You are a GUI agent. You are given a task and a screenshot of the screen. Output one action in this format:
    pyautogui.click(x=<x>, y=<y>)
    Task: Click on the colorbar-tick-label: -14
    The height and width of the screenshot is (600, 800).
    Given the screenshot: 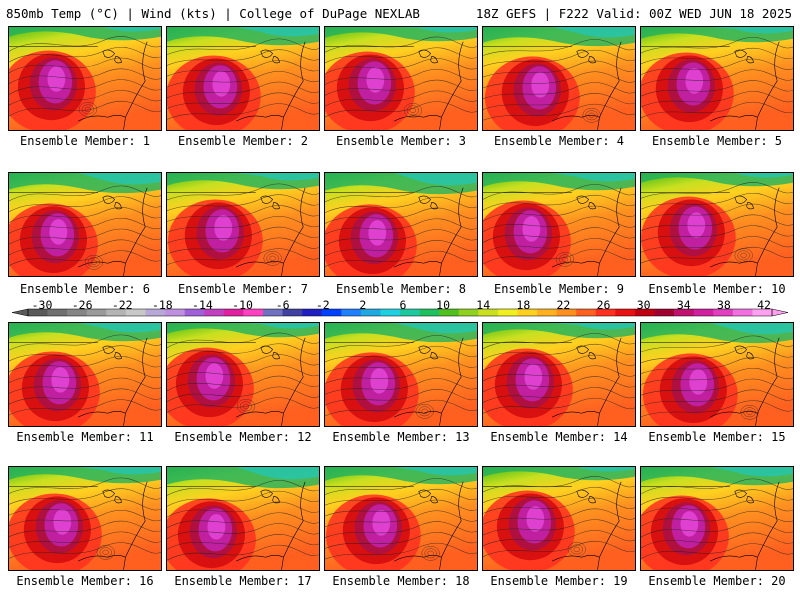 What is the action you would take?
    pyautogui.click(x=202, y=305)
    